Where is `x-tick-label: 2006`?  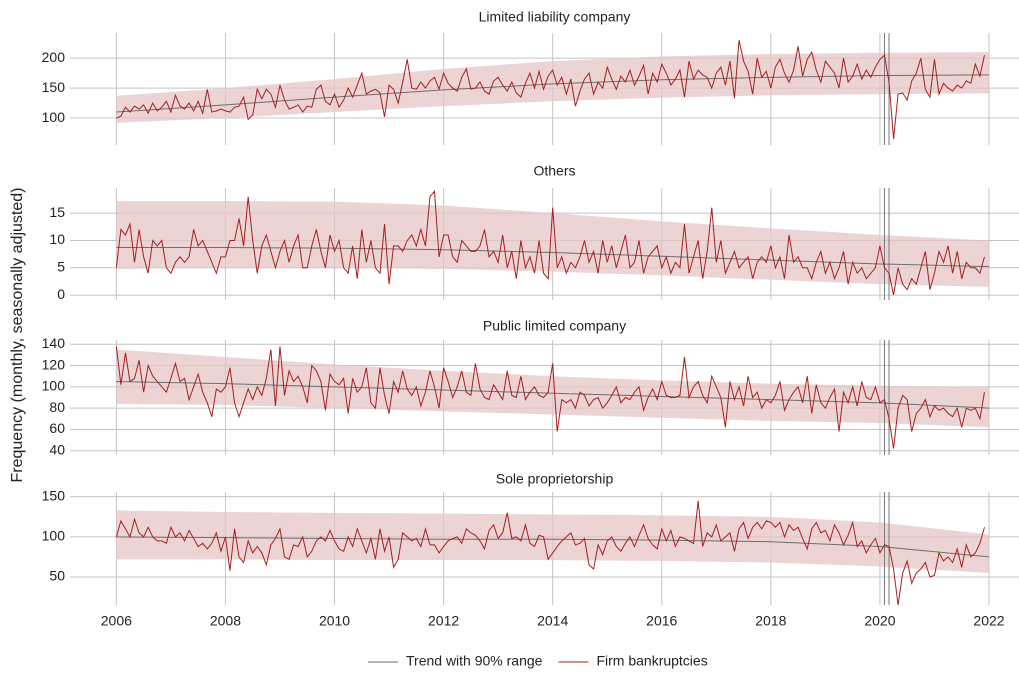 x-tick-label: 2006 is located at coordinates (116, 621).